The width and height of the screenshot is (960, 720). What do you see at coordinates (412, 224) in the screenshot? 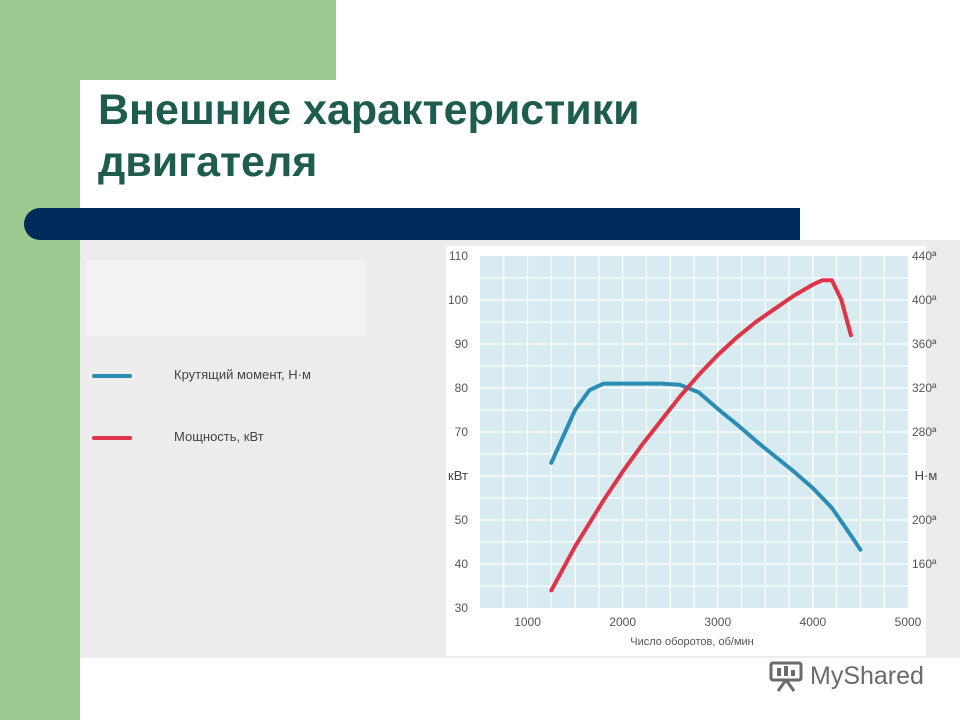
I see `title-divider-bar` at bounding box center [412, 224].